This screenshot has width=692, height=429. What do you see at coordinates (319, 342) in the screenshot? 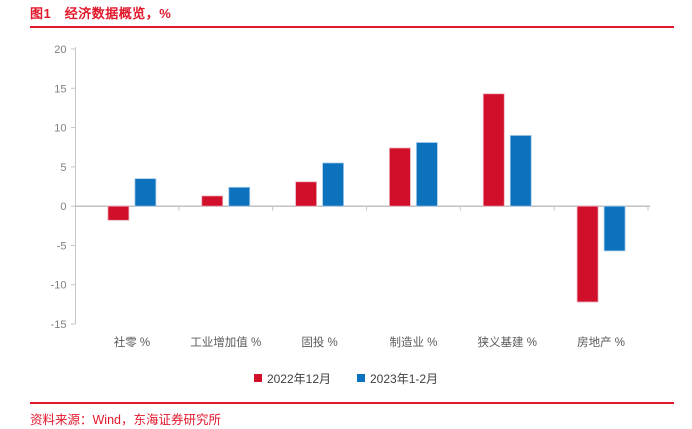
I see `category-label: 固投 %` at bounding box center [319, 342].